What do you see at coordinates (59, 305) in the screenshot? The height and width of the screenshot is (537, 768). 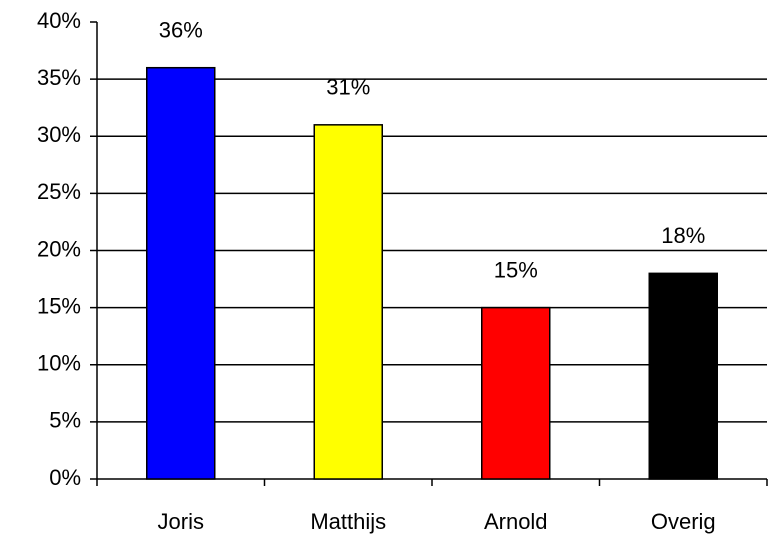 I see `y-tick-label: 15%` at bounding box center [59, 305].